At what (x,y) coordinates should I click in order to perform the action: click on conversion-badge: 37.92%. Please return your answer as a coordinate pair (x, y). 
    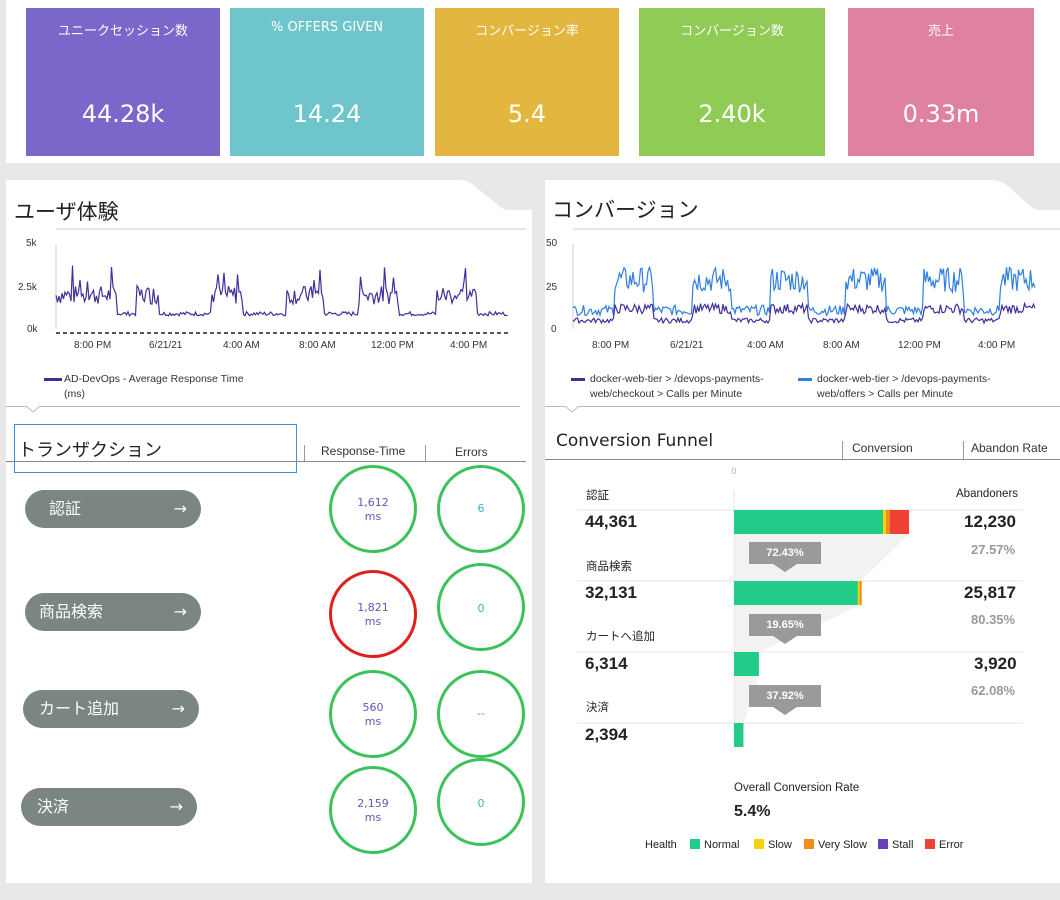
    Looking at the image, I should click on (785, 700).